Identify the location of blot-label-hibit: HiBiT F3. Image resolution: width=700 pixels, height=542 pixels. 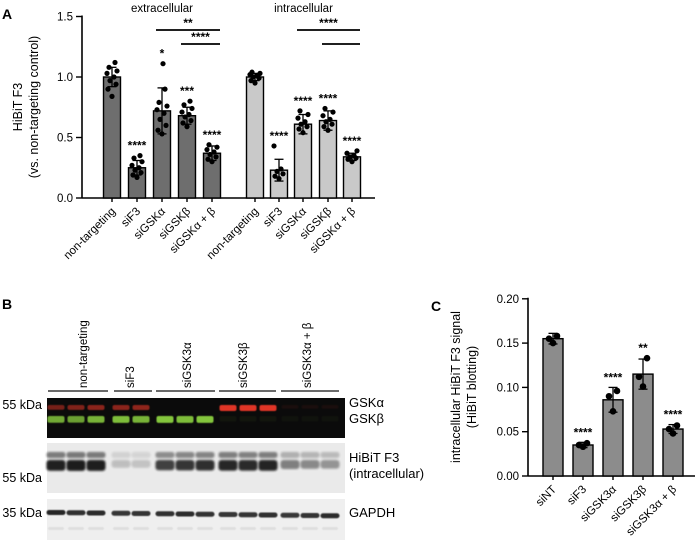
(374, 457).